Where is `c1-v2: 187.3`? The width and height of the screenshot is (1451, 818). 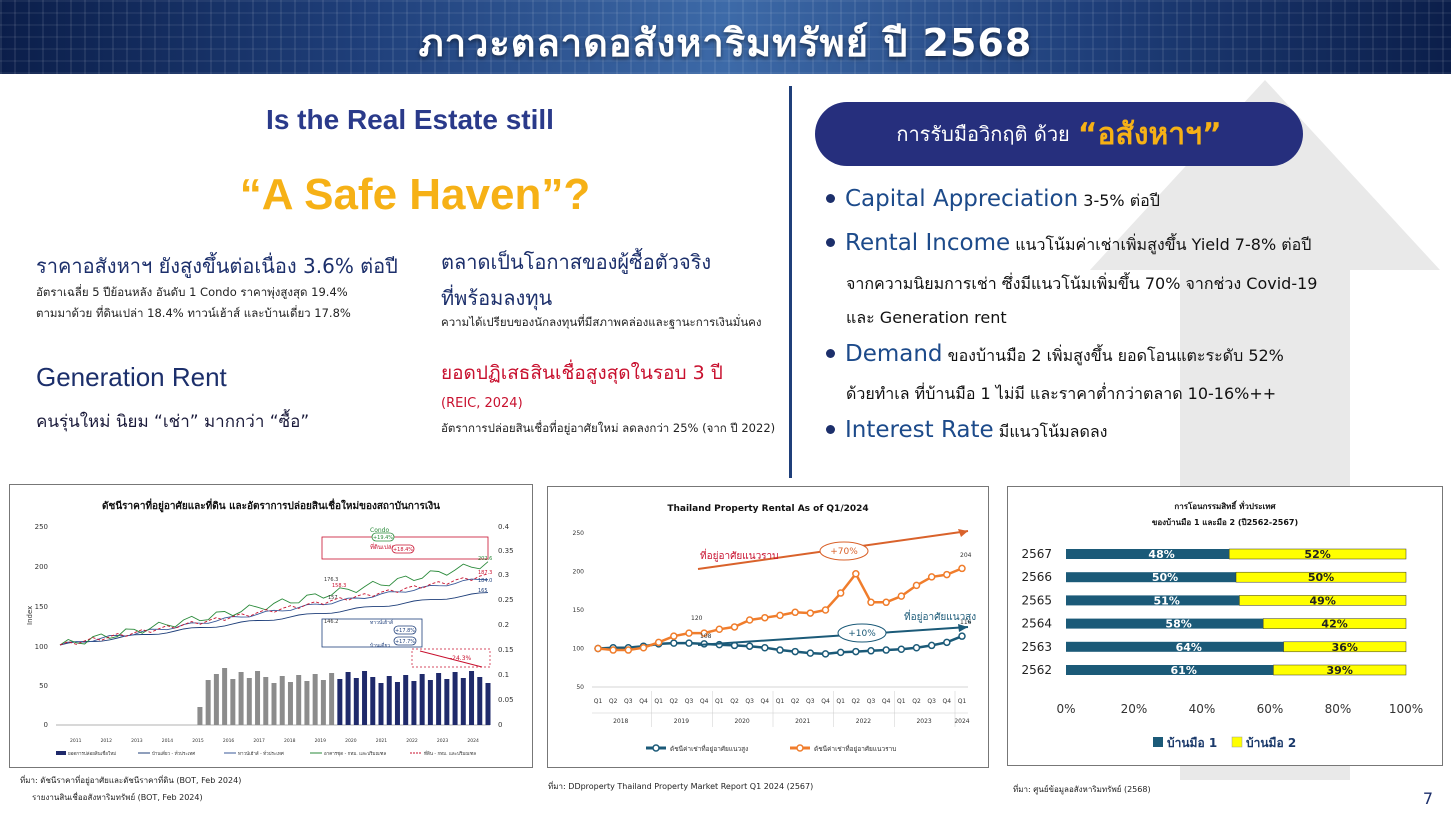
c1-v2: 187.3 is located at coordinates (485, 573).